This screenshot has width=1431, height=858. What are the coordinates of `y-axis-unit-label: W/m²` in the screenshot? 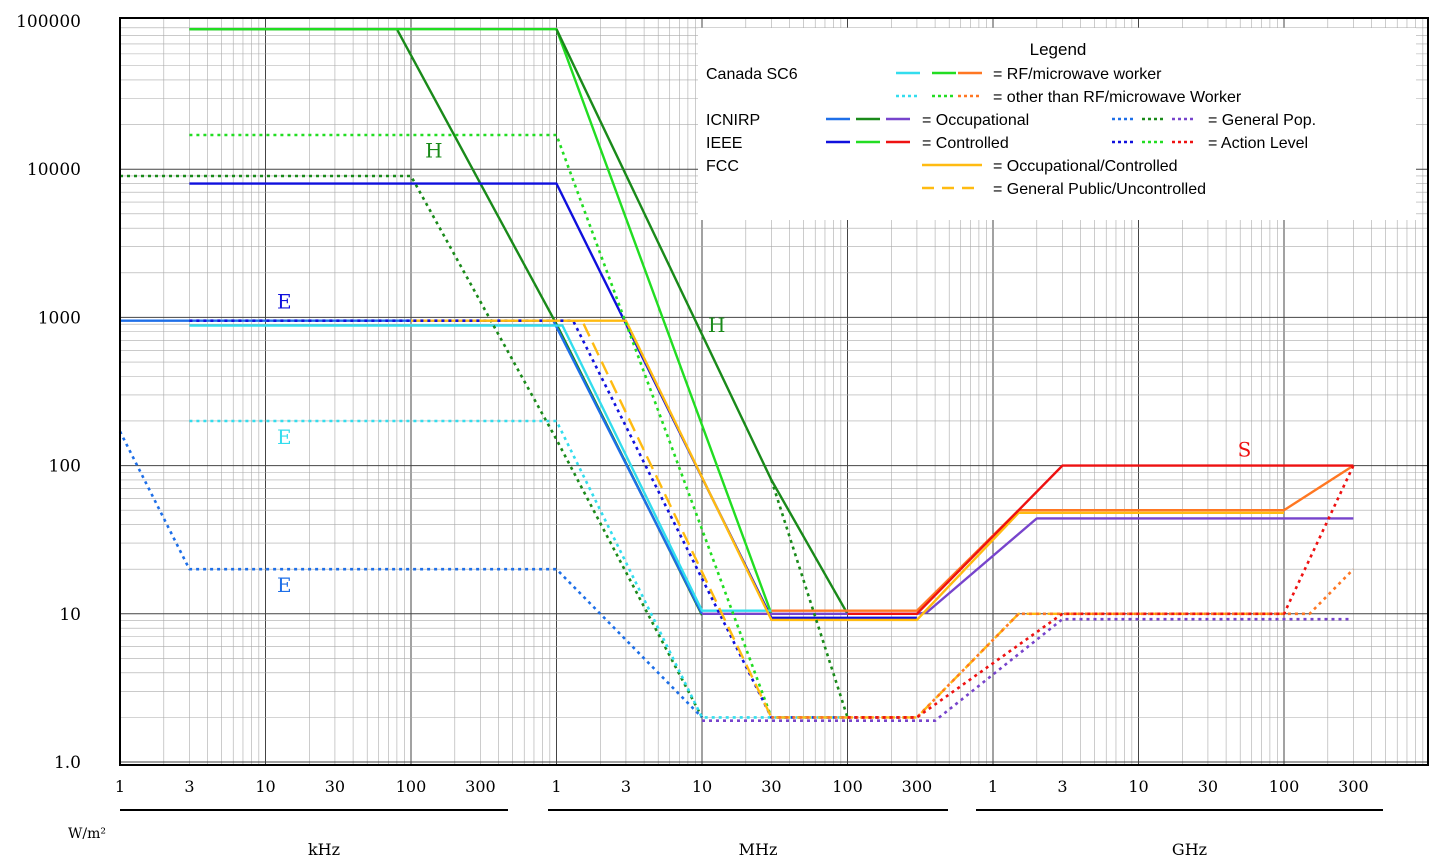 It's located at (87, 834).